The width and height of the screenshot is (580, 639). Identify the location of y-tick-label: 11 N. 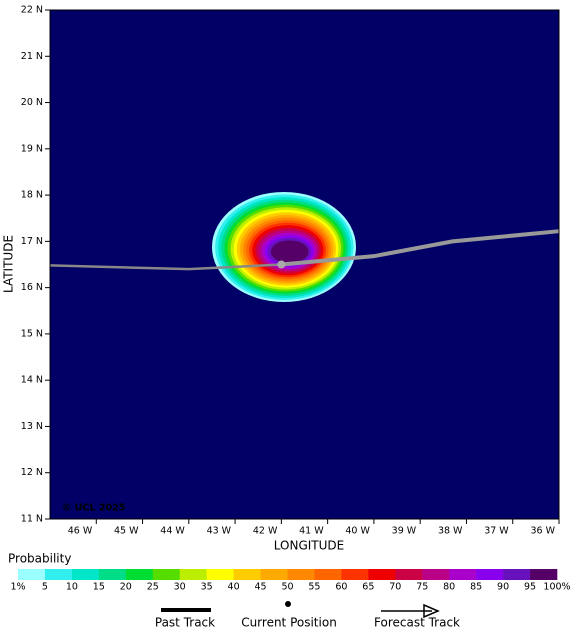
(32, 519).